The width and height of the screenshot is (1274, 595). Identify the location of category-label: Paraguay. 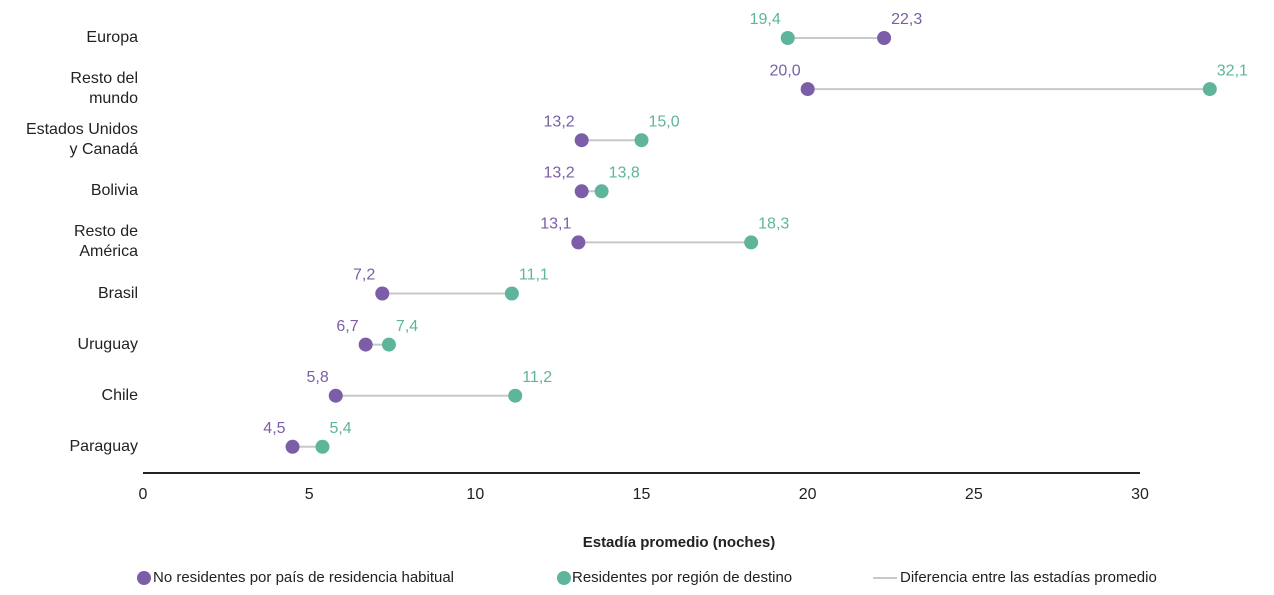
(104, 446).